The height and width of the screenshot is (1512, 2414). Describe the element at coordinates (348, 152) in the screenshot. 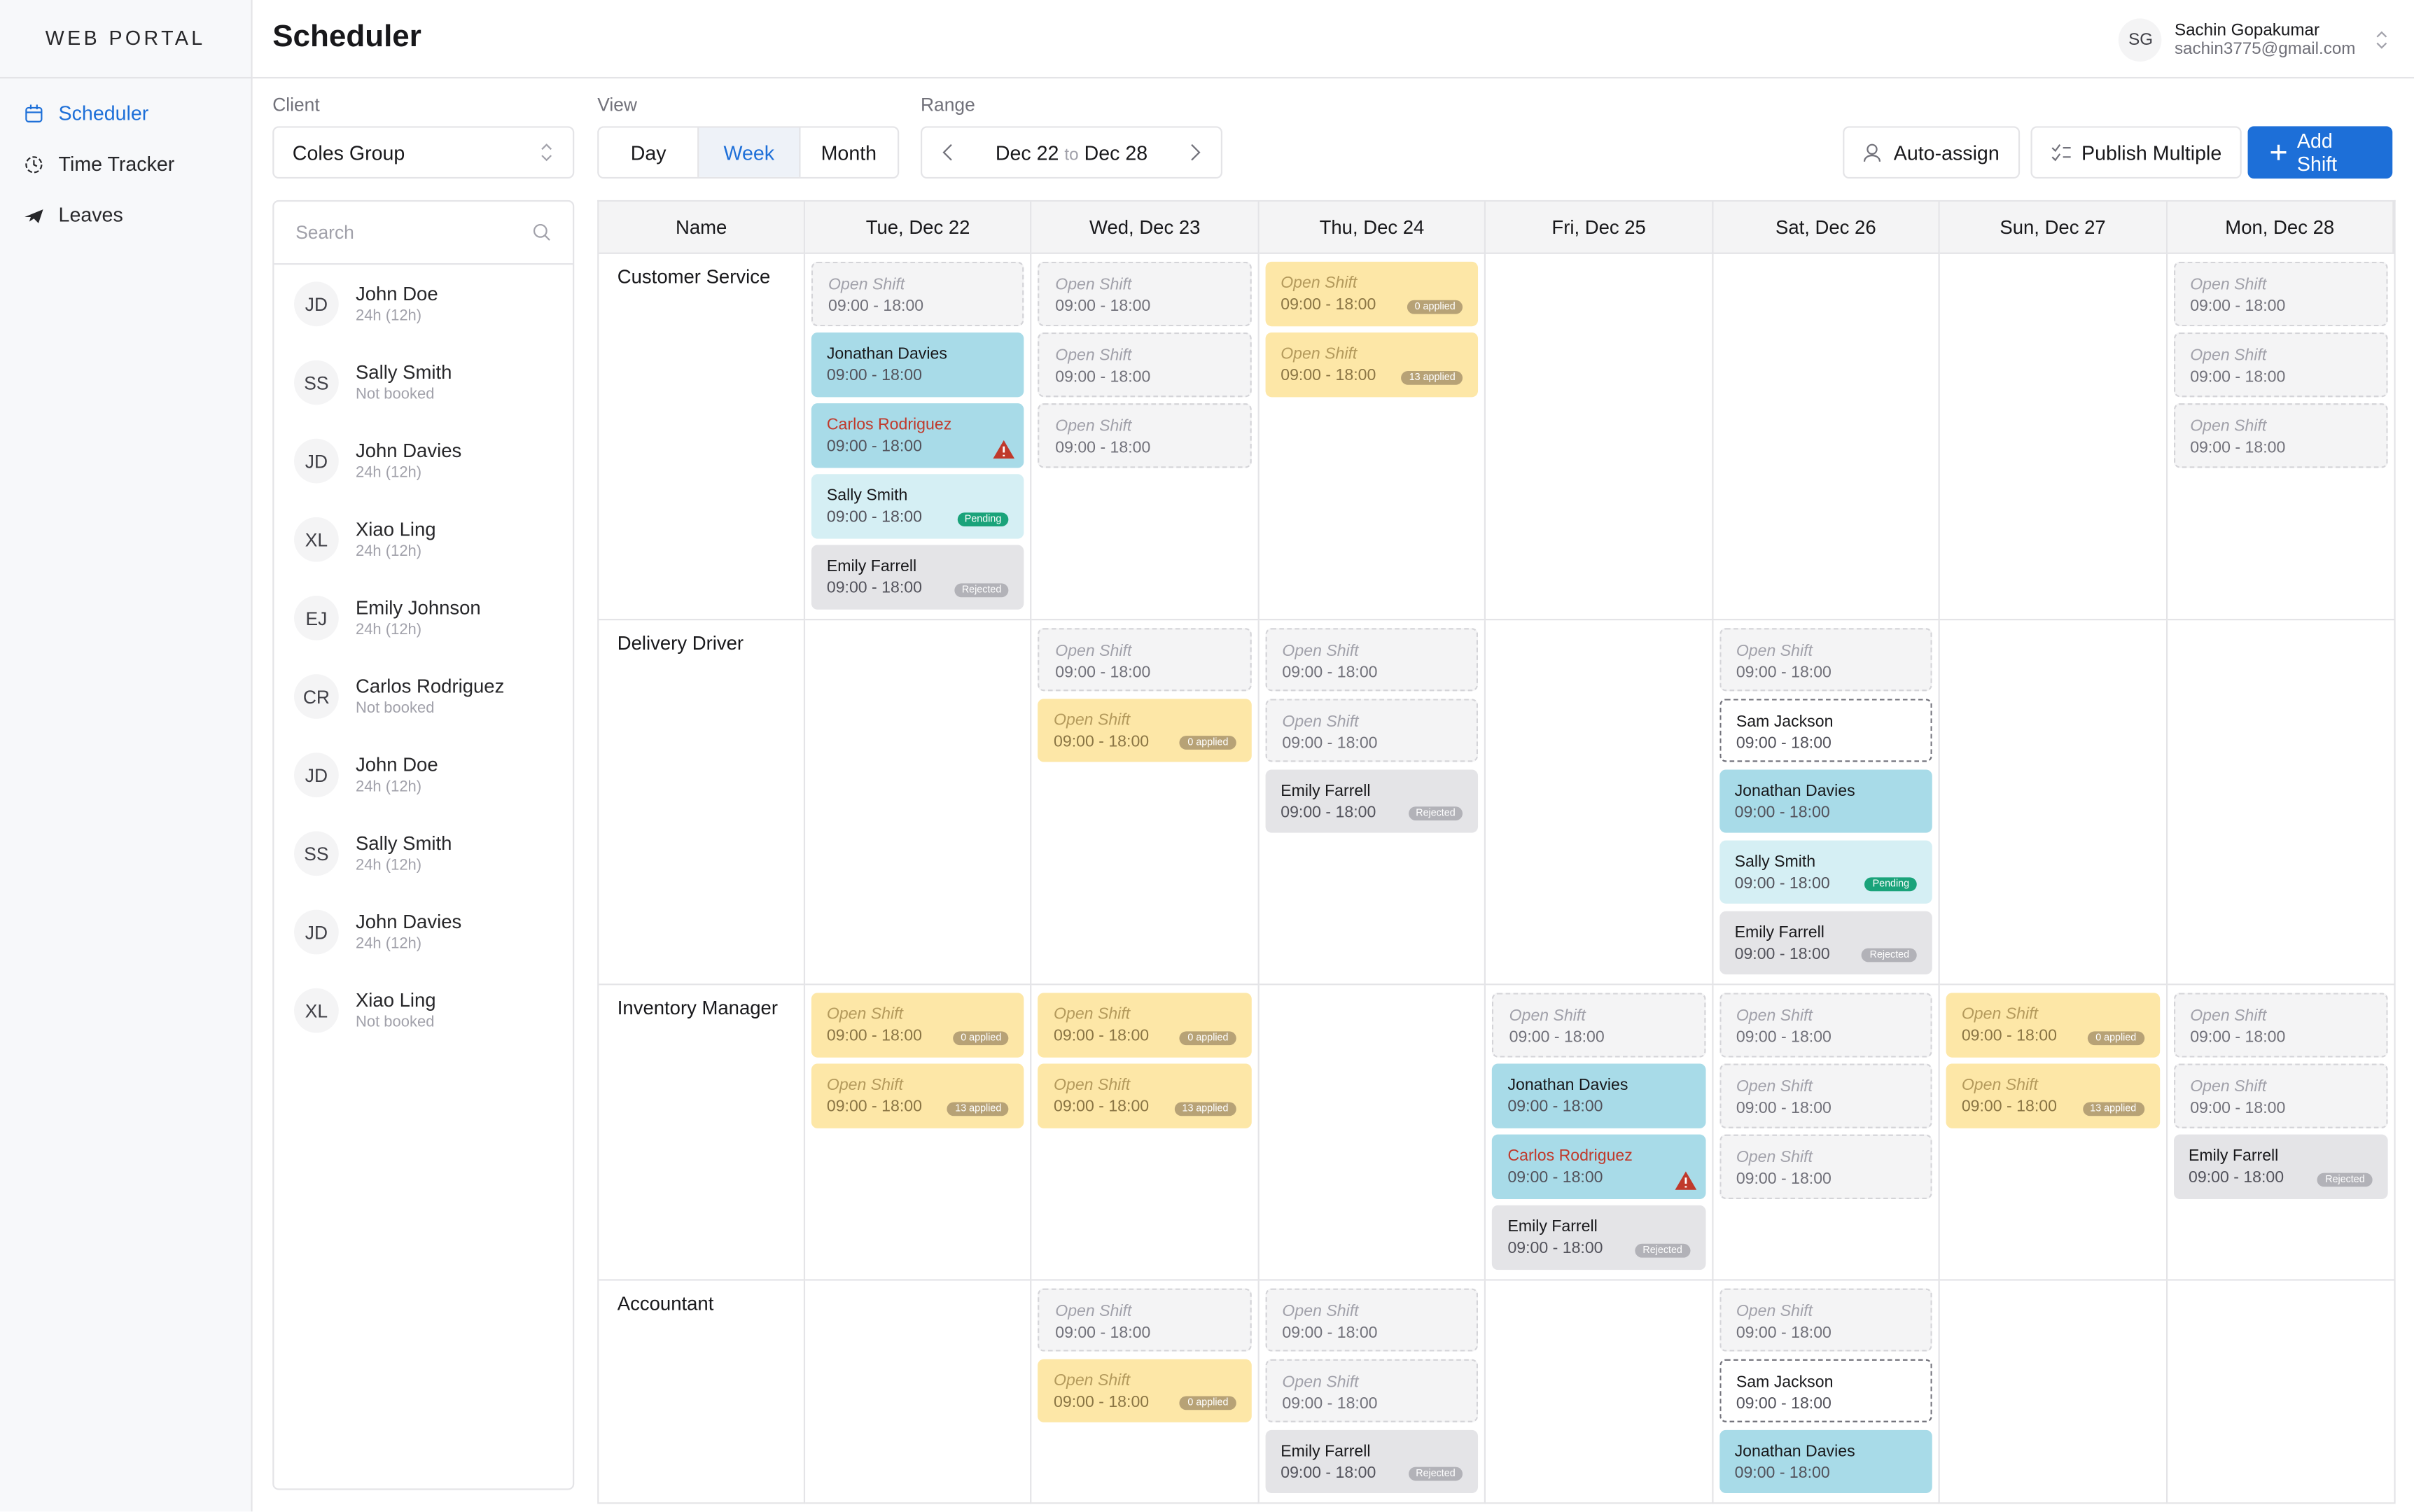

I see `client: Coles Group` at that location.